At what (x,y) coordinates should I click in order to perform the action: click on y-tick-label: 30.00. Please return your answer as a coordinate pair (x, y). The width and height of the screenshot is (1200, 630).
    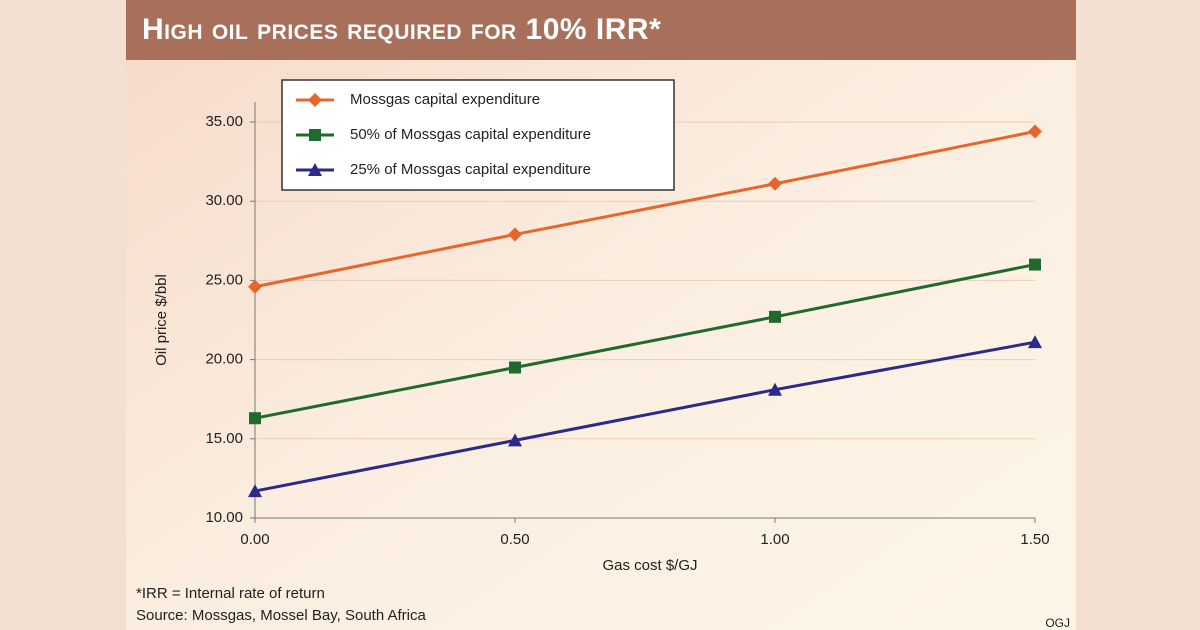
    Looking at the image, I should click on (224, 200).